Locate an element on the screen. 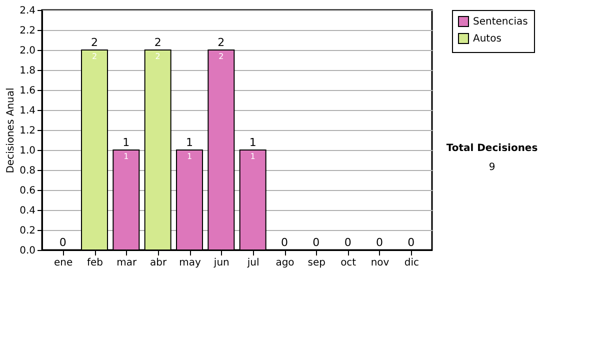 The image size is (600, 340). y-tick-label: 2.4 is located at coordinates (28, 11).